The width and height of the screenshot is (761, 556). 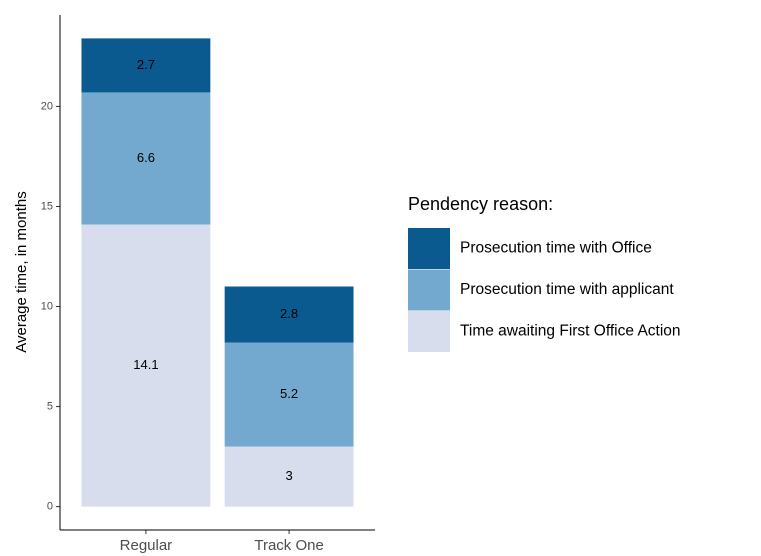 I want to click on x-tick-label: Regular, so click(x=146, y=545).